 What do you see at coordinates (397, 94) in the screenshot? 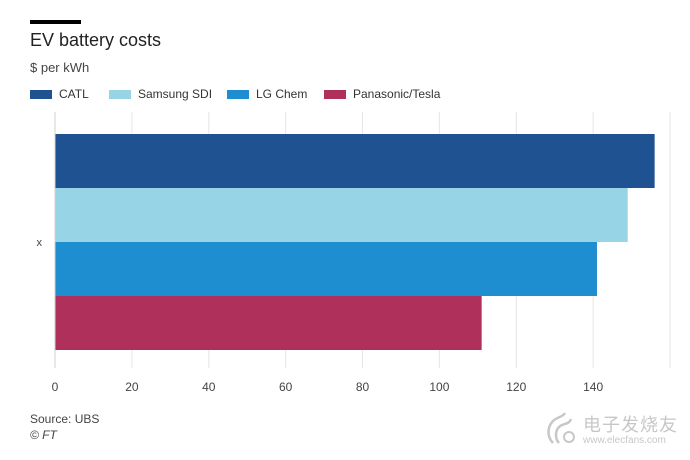
I see `legend-label-panasonic-tesla: Panasonic/Tesla` at bounding box center [397, 94].